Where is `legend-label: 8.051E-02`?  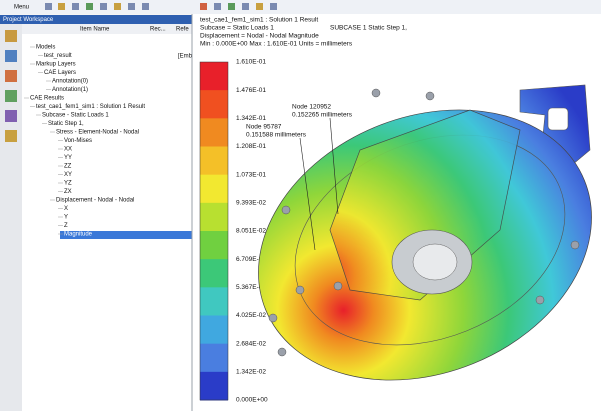 legend-label: 8.051E-02 is located at coordinates (251, 231).